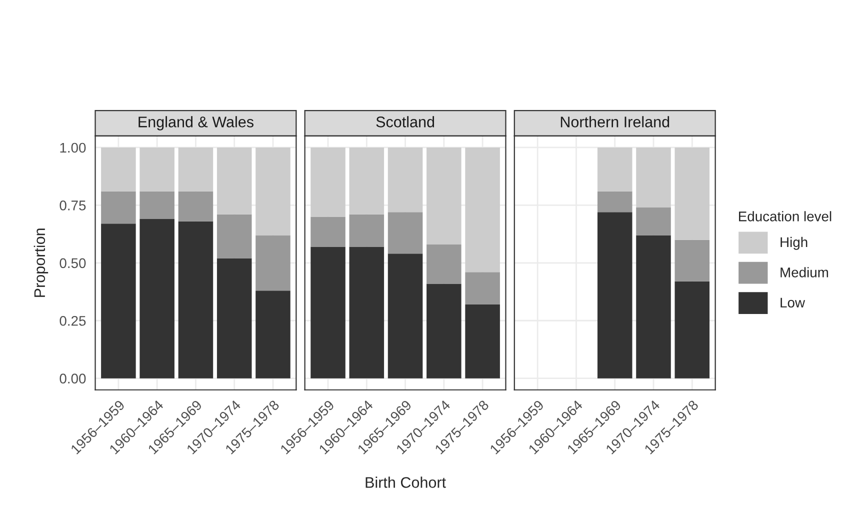 The width and height of the screenshot is (866, 513). Describe the element at coordinates (73, 379) in the screenshot. I see `y-tick-label: 0.00` at that location.